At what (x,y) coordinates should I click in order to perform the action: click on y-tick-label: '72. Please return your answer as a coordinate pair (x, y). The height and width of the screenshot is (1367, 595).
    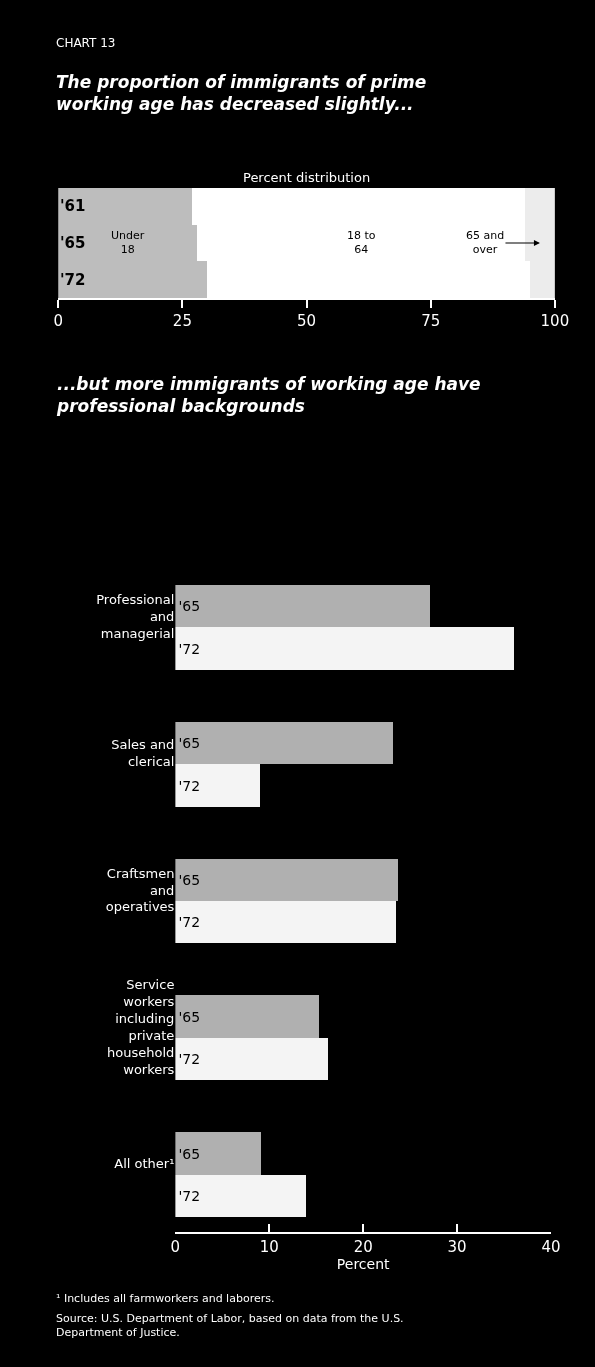
    Looking at the image, I should click on (73, 280).